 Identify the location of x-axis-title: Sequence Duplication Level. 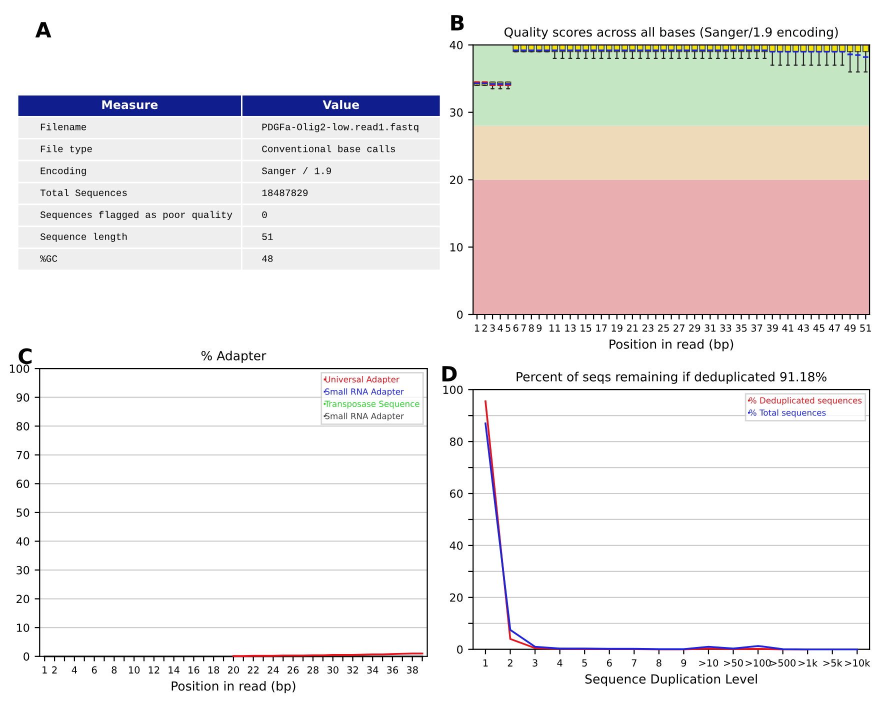
(671, 680).